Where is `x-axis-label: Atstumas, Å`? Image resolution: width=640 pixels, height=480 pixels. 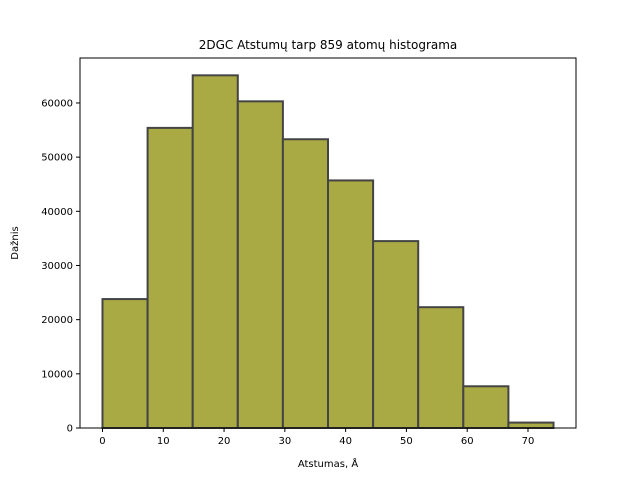 x-axis-label: Atstumas, Å is located at coordinates (328, 463).